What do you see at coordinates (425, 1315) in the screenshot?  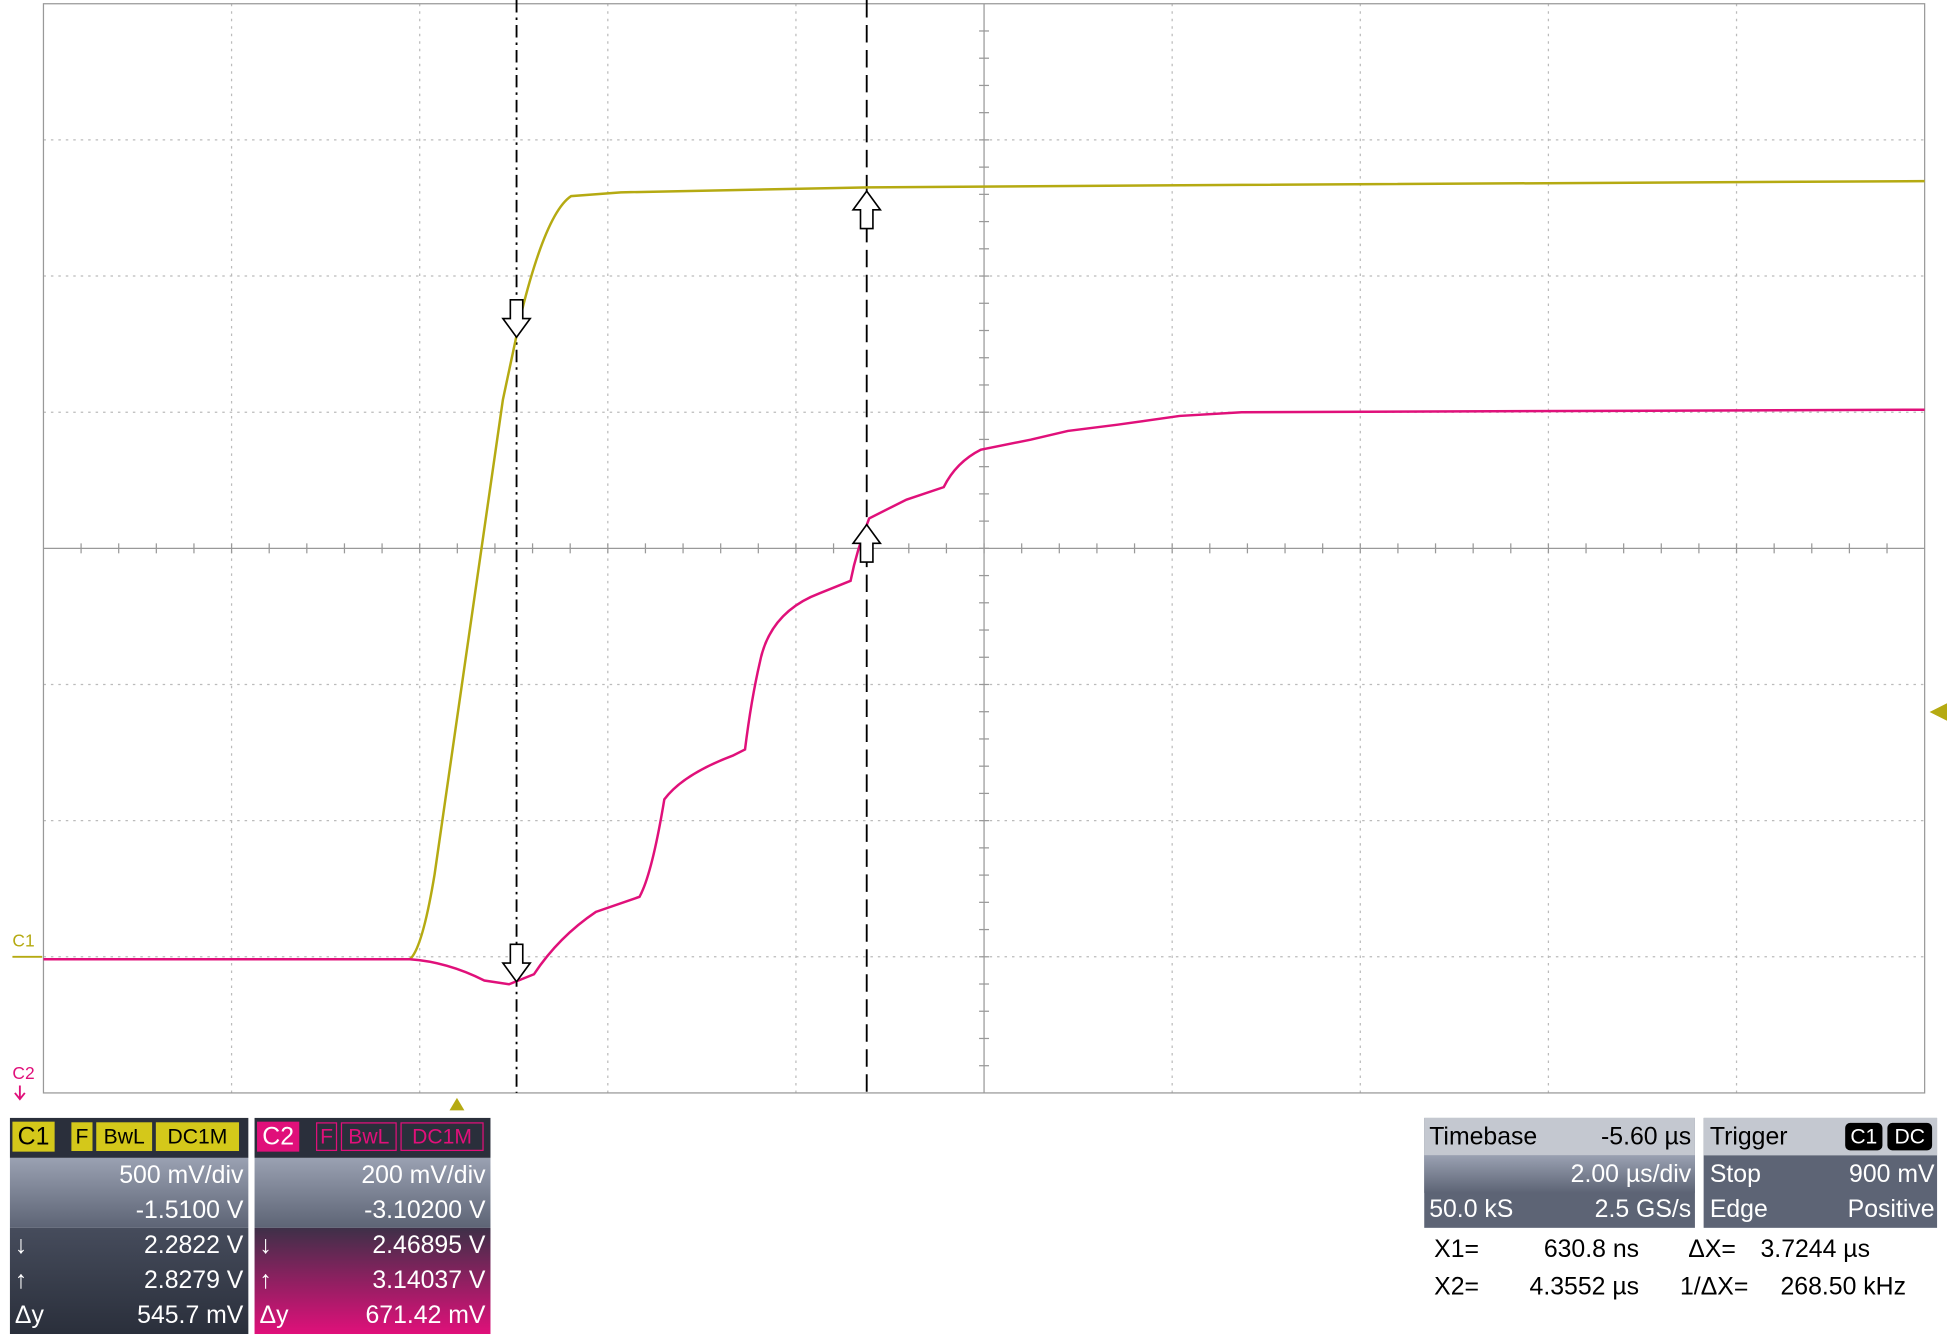 I see `channel-row-value: 671.42 mV` at bounding box center [425, 1315].